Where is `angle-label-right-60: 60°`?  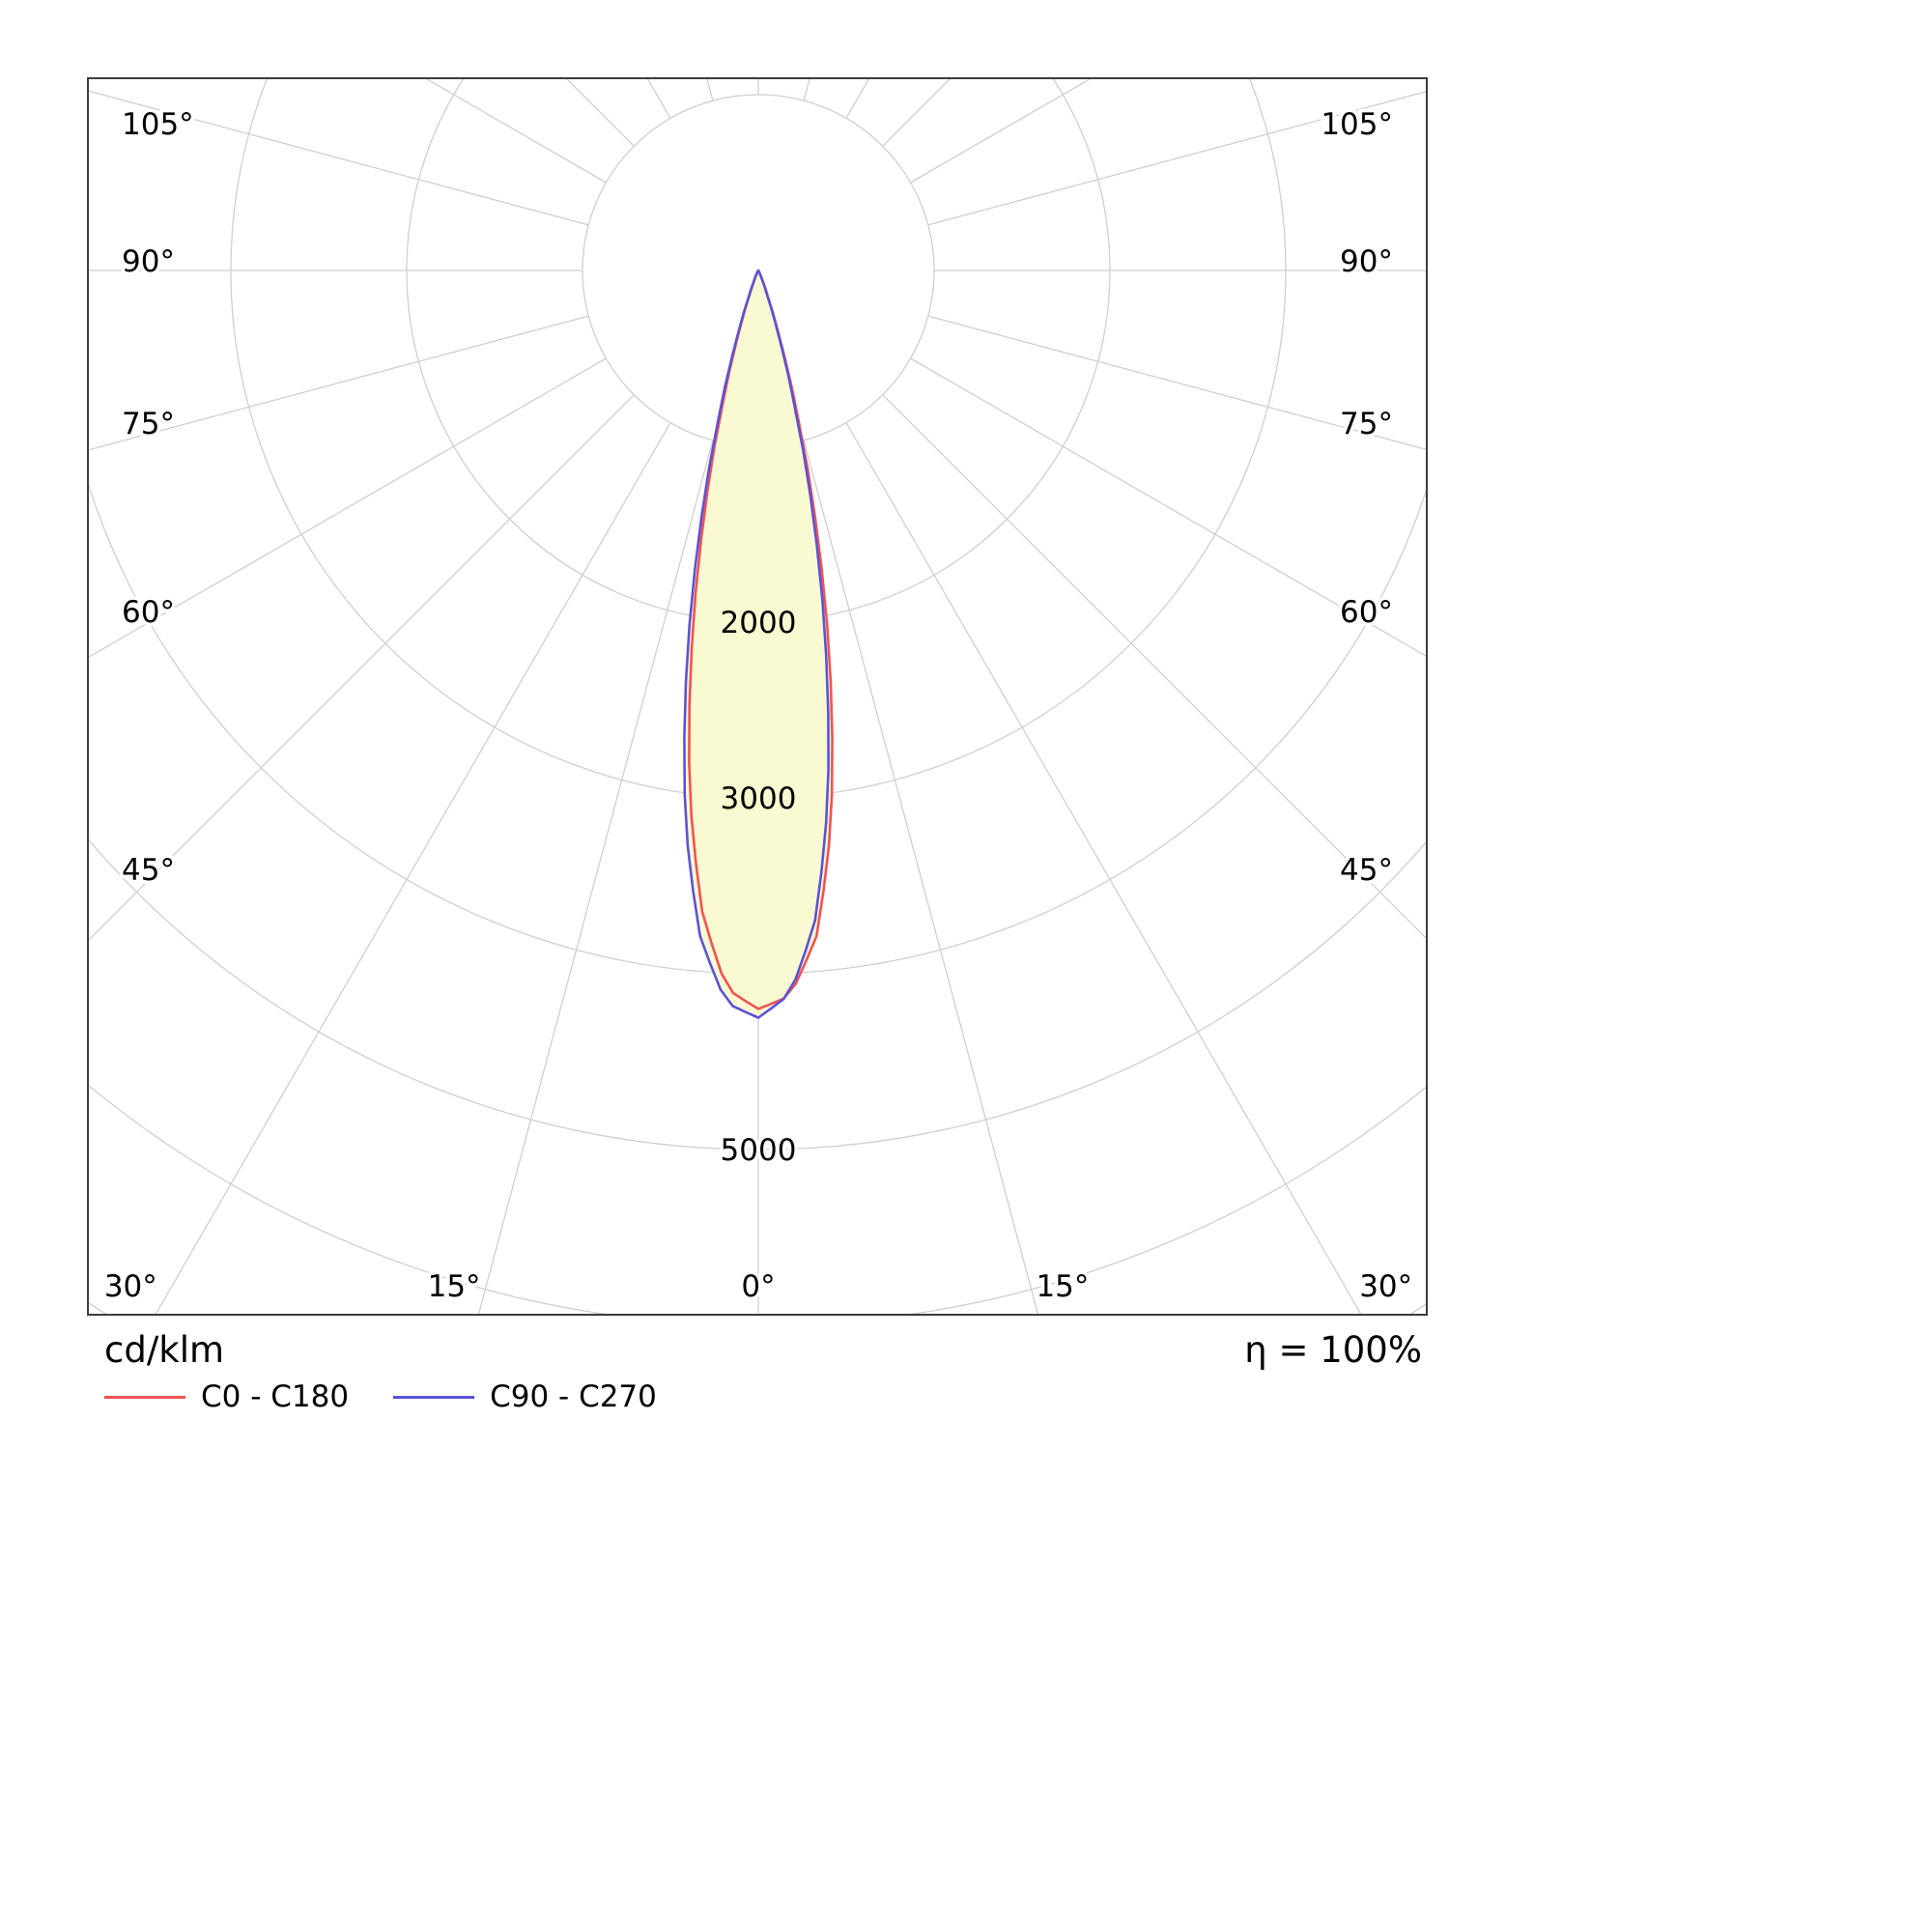 angle-label-right-60: 60° is located at coordinates (1366, 612).